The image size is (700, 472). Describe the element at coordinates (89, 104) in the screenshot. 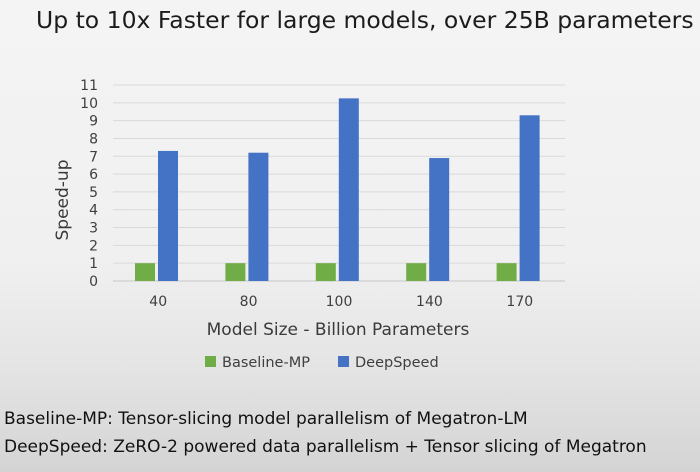

I see `y-tick-label: 10` at that location.